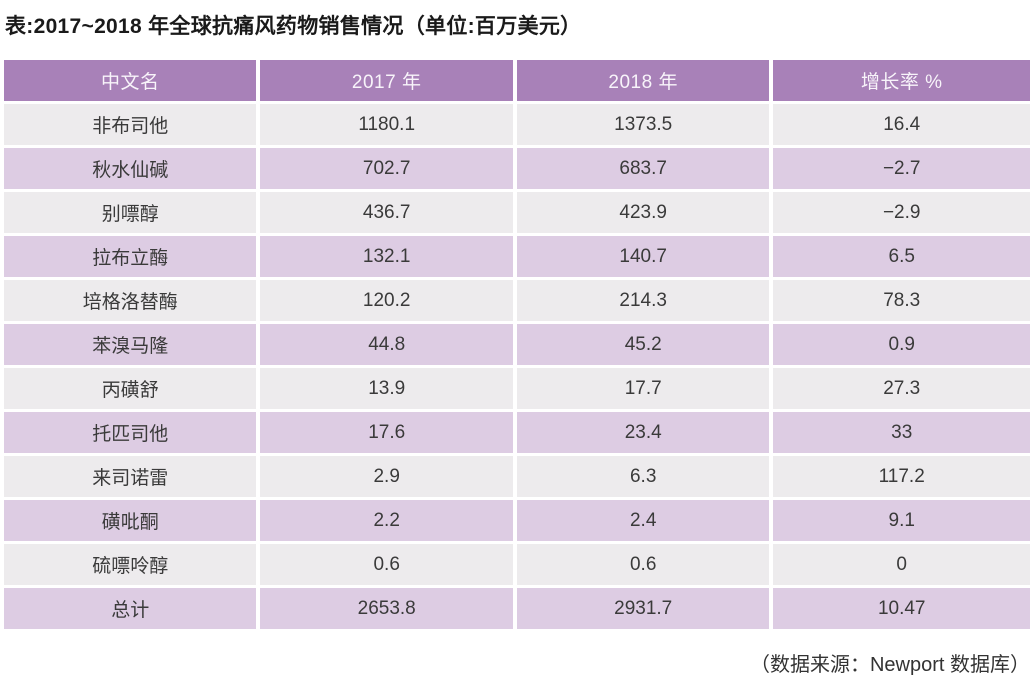 Image resolution: width=1034 pixels, height=677 pixels. What do you see at coordinates (900, 301) in the screenshot?
I see `value-cell: 78.3` at bounding box center [900, 301].